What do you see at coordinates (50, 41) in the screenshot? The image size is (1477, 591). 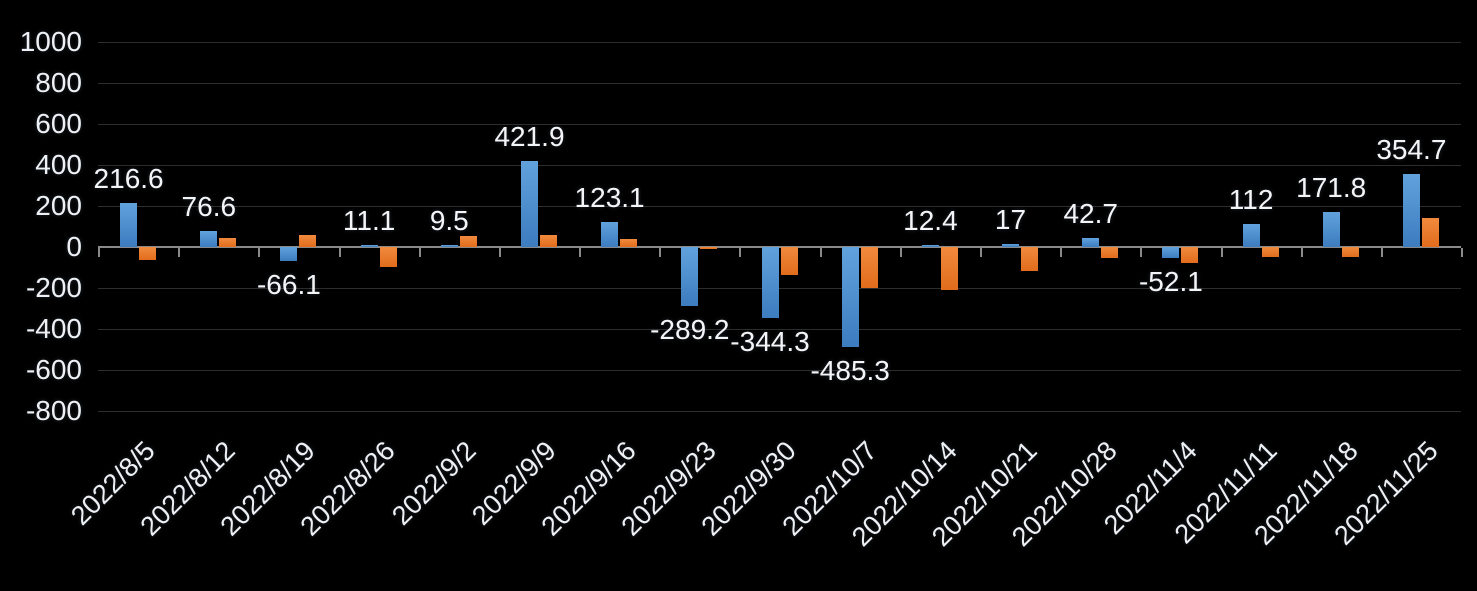 I see `y-axis-label: 1000` at bounding box center [50, 41].